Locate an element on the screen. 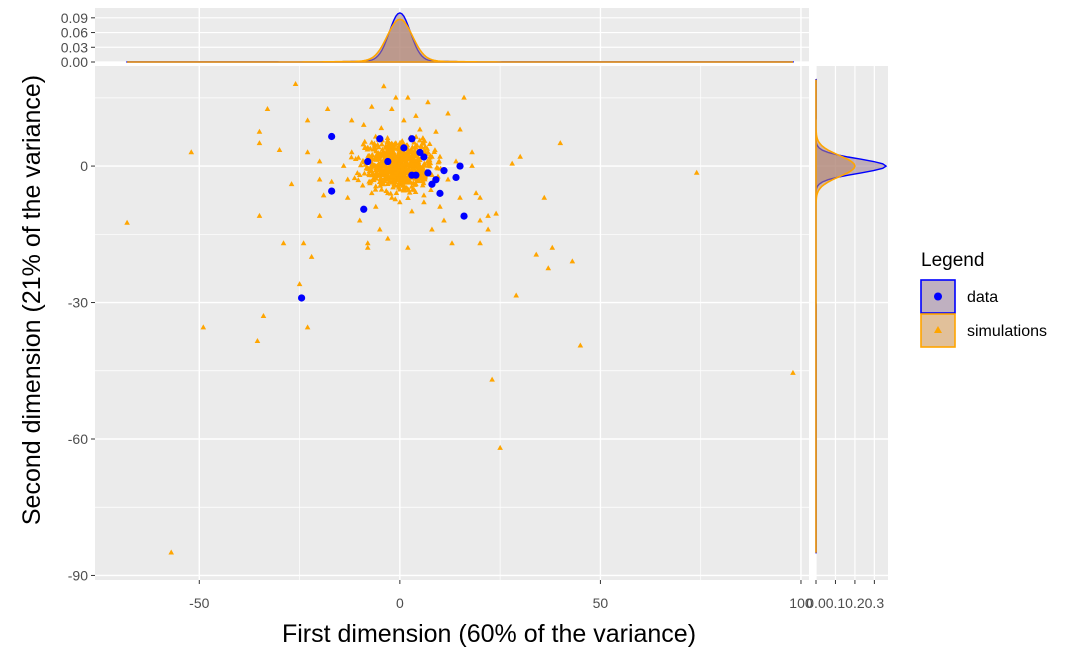  right-x-tick-label: 0.3 is located at coordinates (875, 603).